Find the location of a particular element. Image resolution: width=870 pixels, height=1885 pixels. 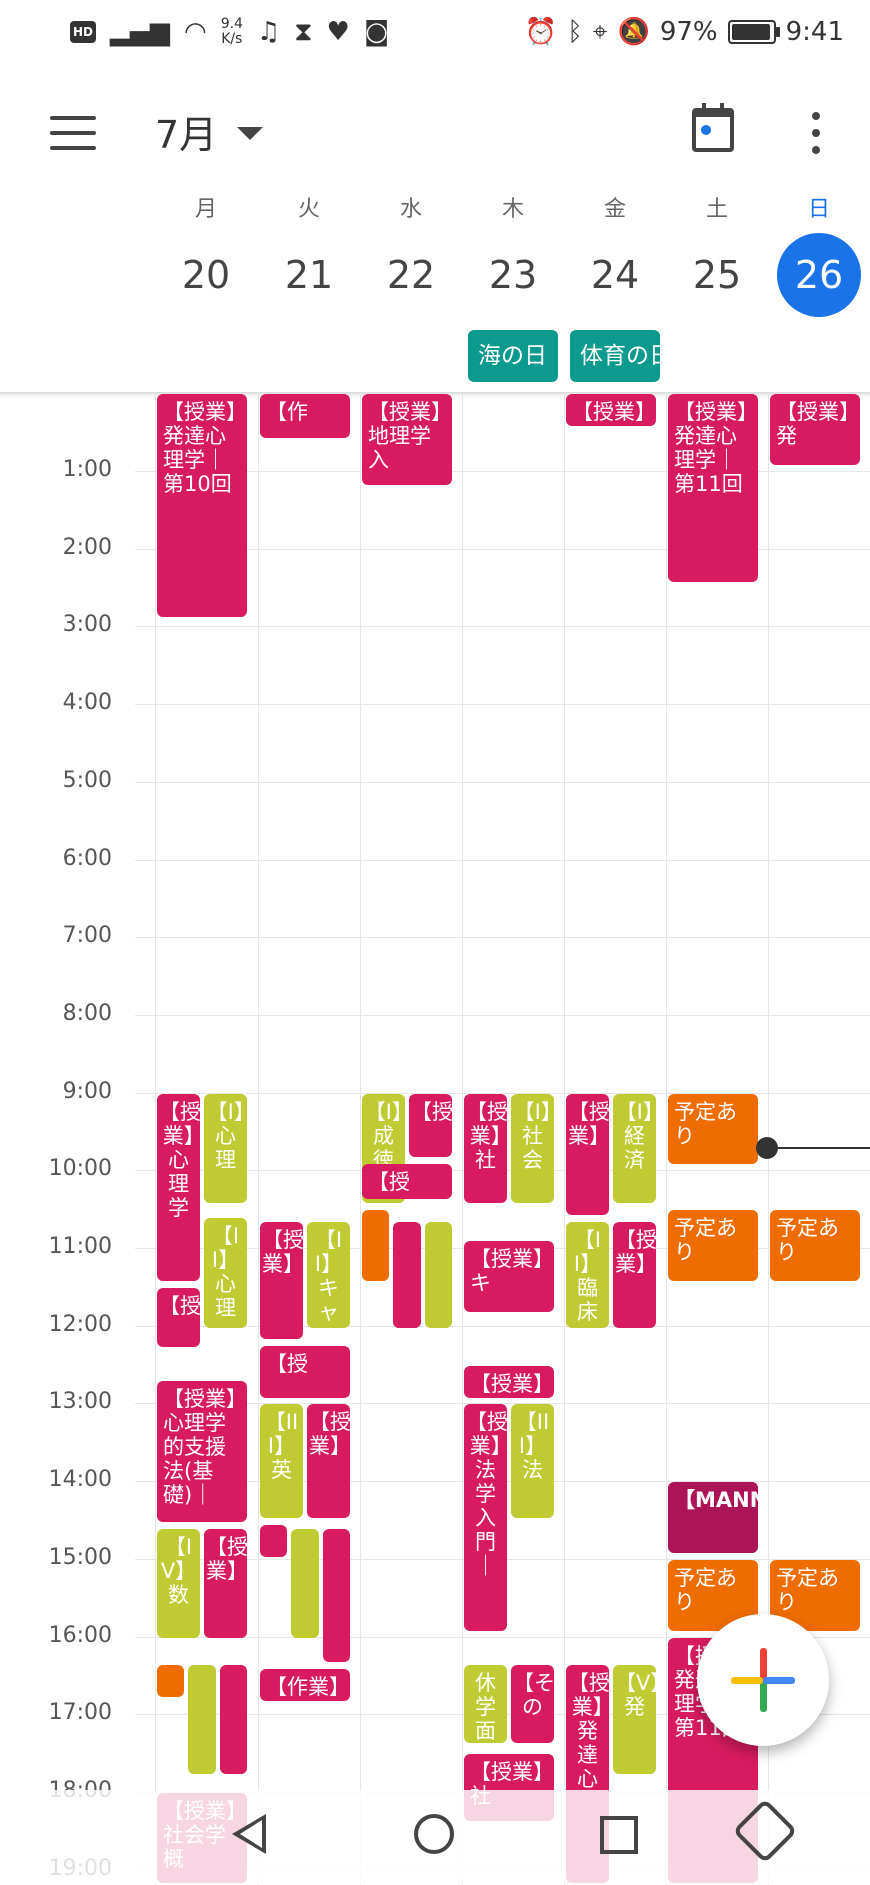

month-selector: 7月 is located at coordinates (209, 131).